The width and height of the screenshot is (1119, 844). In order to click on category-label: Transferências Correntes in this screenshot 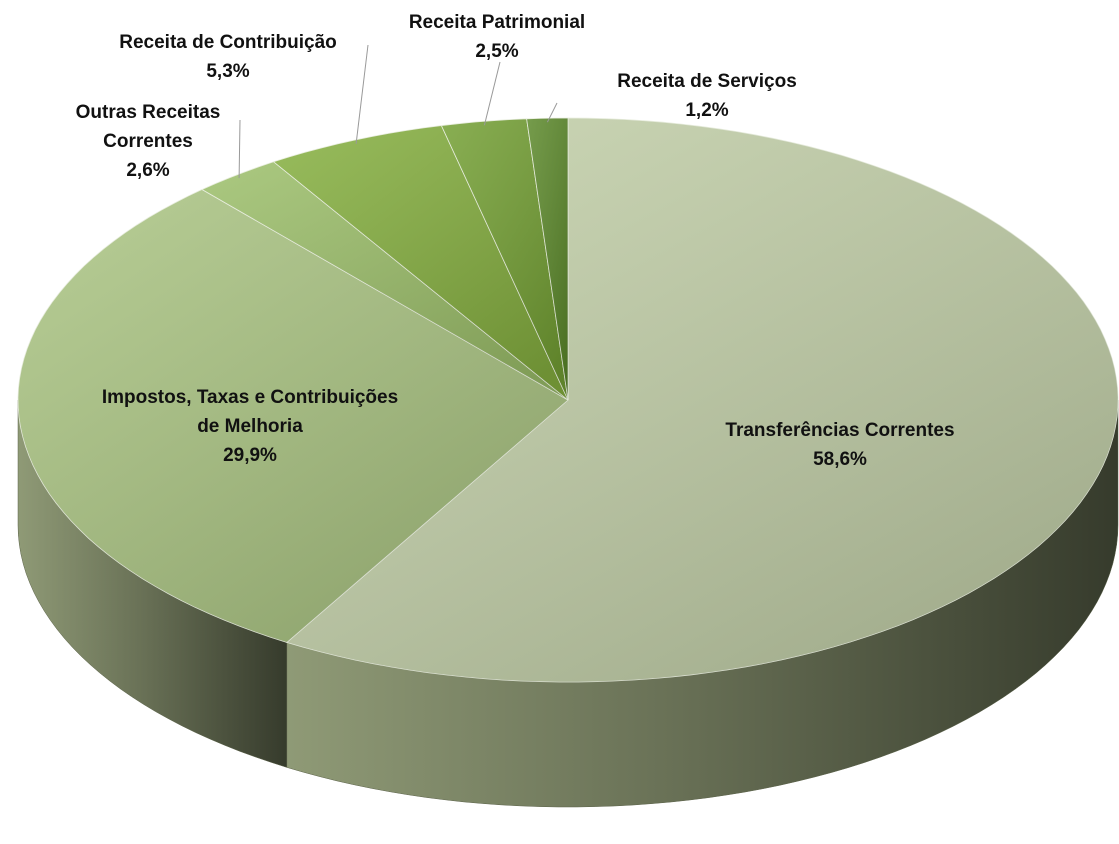, I will do `click(840, 430)`.